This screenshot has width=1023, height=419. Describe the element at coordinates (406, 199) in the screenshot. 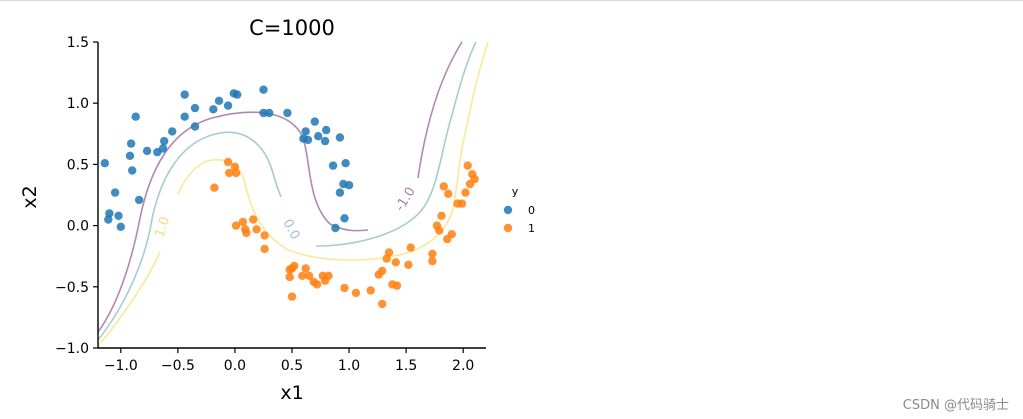

I see `contour-label-minus-1: -1.0` at that location.